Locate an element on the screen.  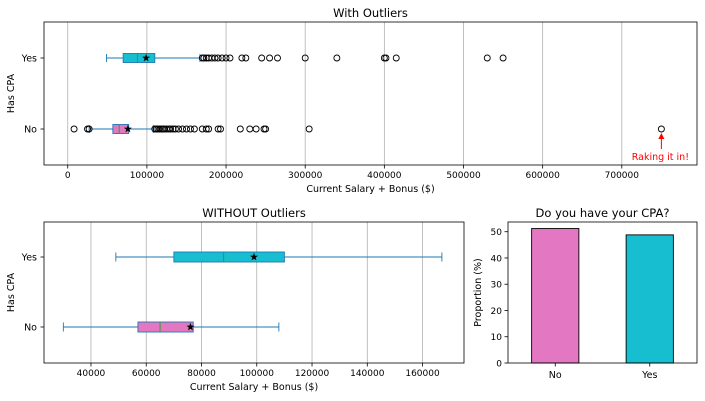
x-tick-label: 600000 is located at coordinates (542, 176).